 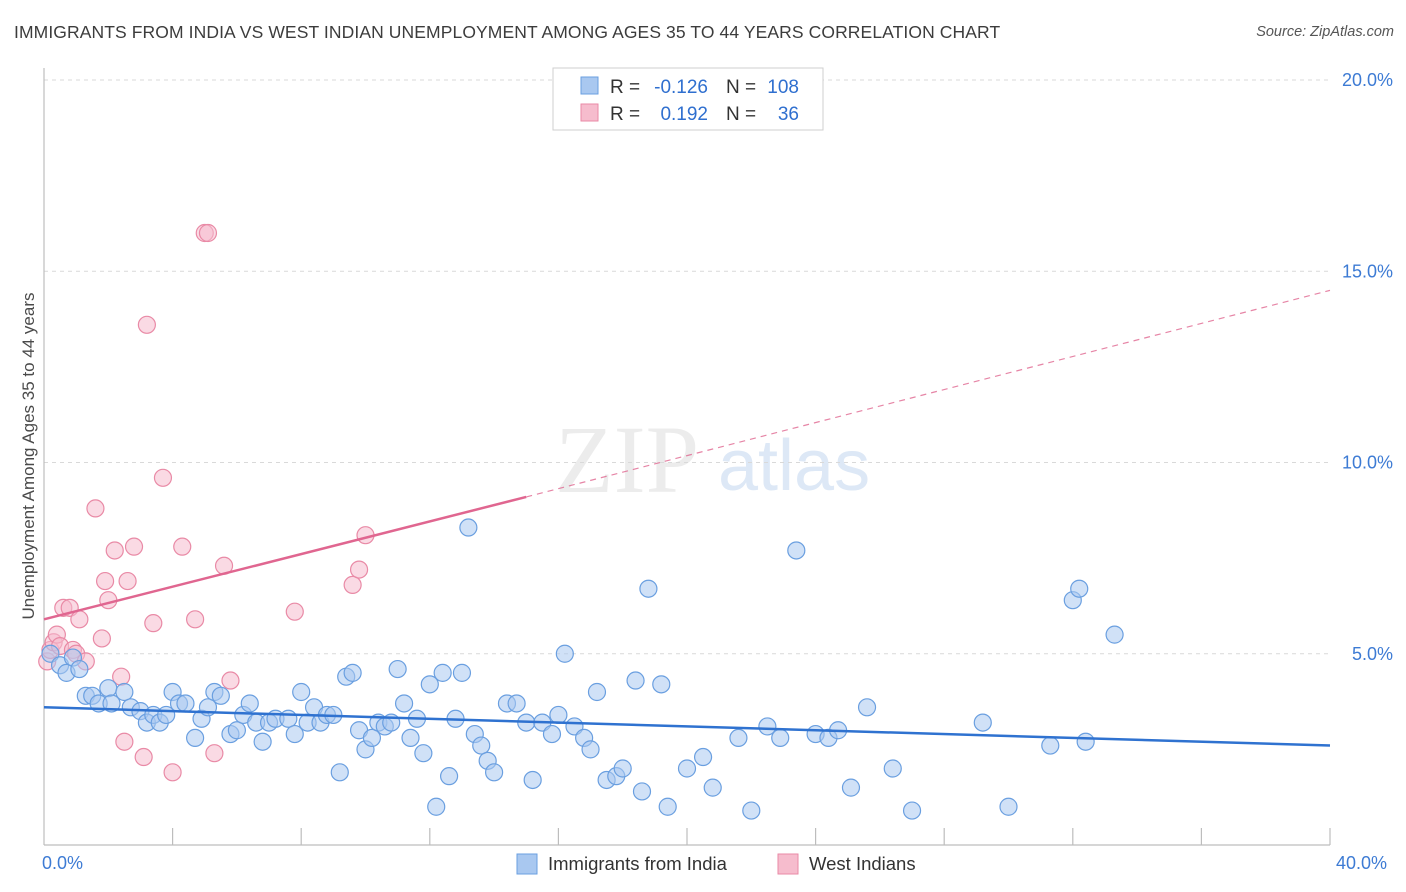 I want to click on legend-swatch-pink, so click(x=589, y=112).